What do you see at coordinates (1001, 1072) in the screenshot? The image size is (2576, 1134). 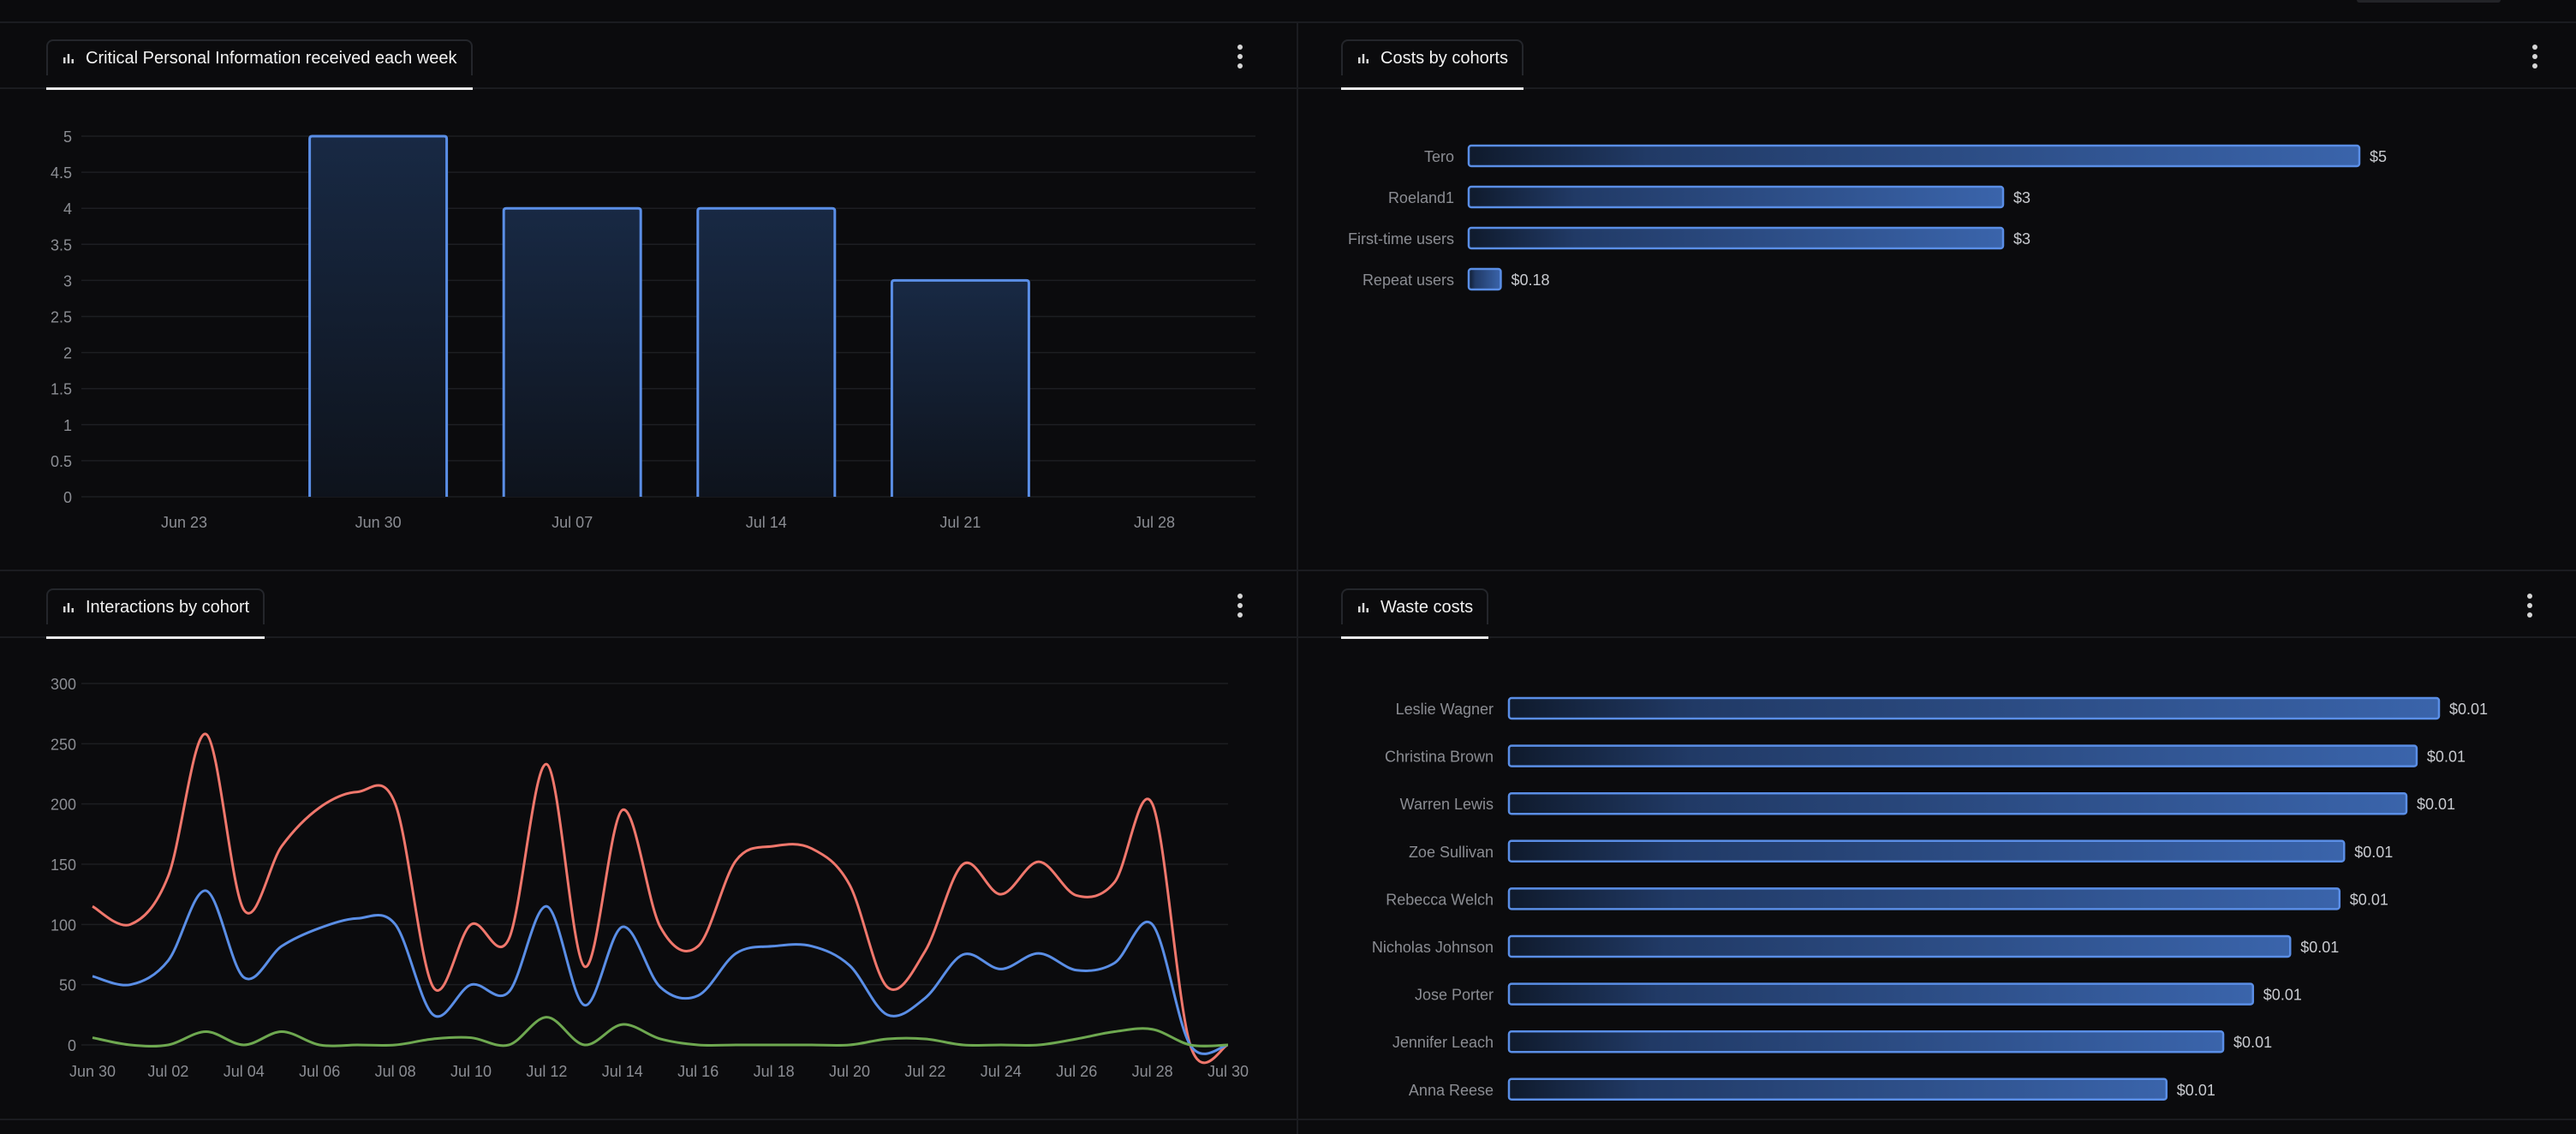 I see `x-tick-label: Jul 24` at bounding box center [1001, 1072].